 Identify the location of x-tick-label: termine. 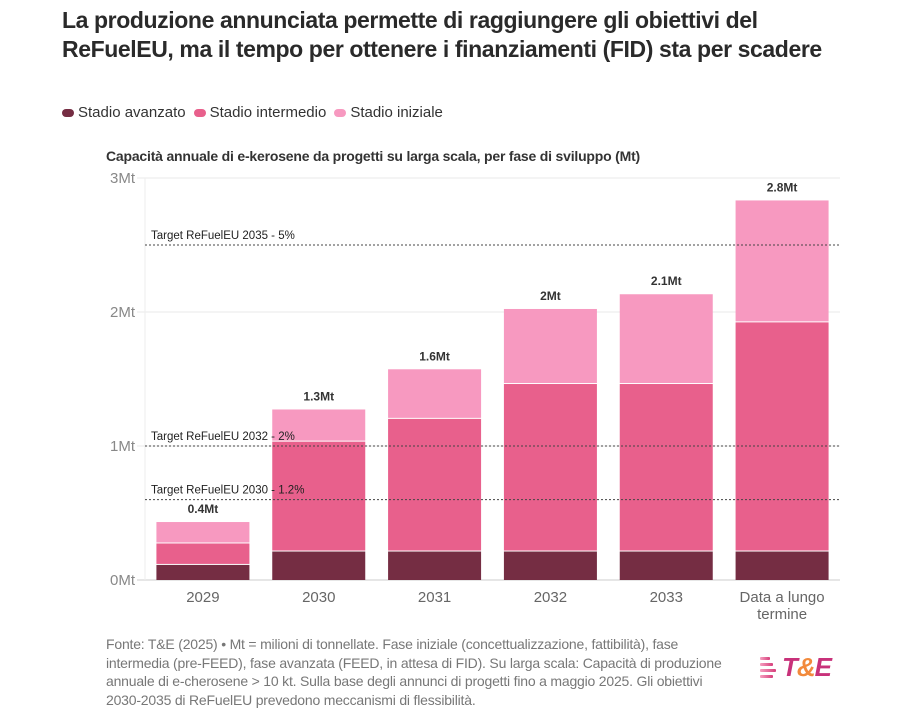
(782, 614).